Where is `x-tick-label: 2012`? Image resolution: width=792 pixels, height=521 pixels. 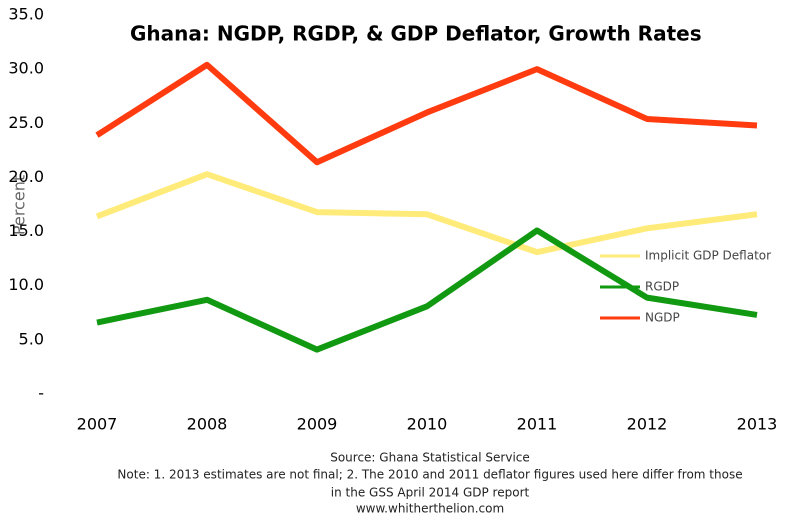
x-tick-label: 2012 is located at coordinates (647, 424).